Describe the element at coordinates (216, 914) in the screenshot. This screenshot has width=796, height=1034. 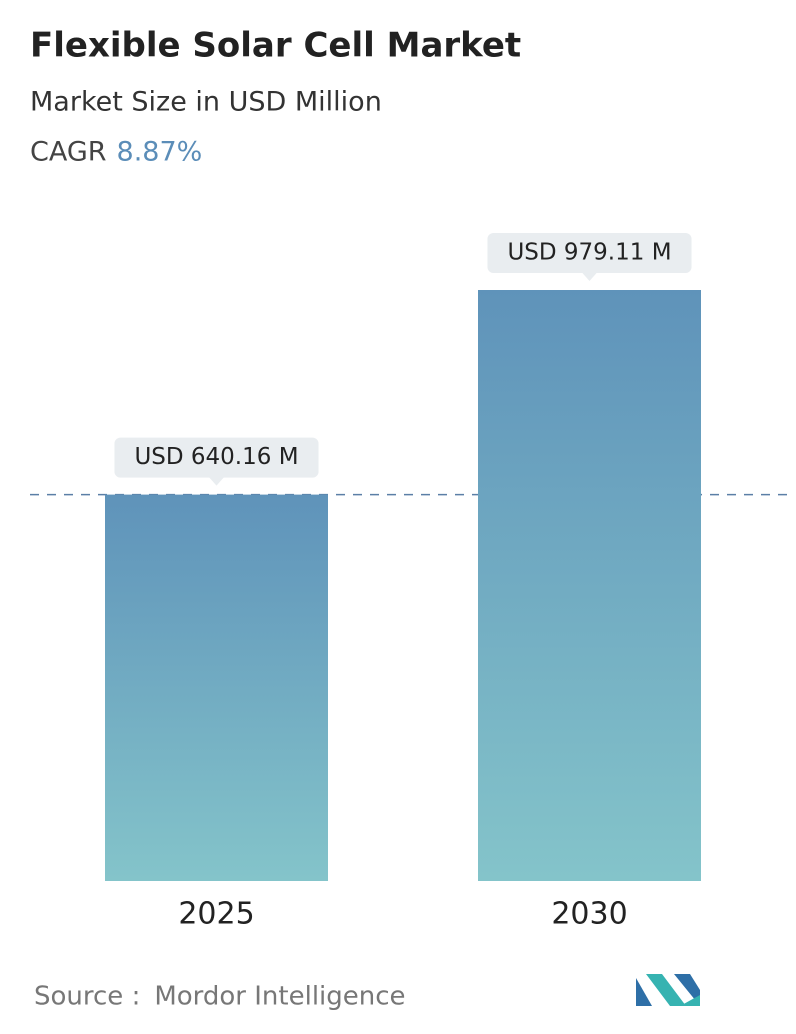
I see `x-tick-label: 2025` at that location.